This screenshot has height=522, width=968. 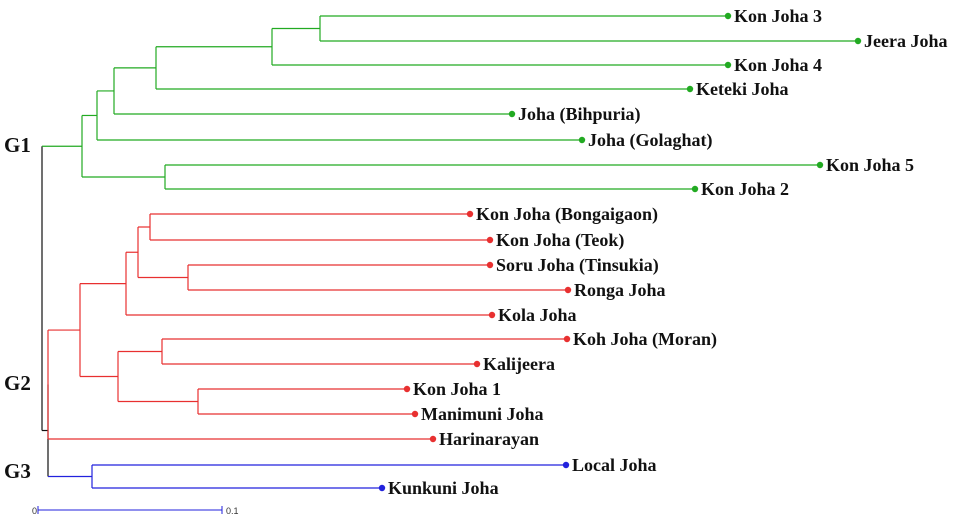 I want to click on leaf-dot-soru-joha-tinsukia, so click(x=490, y=265).